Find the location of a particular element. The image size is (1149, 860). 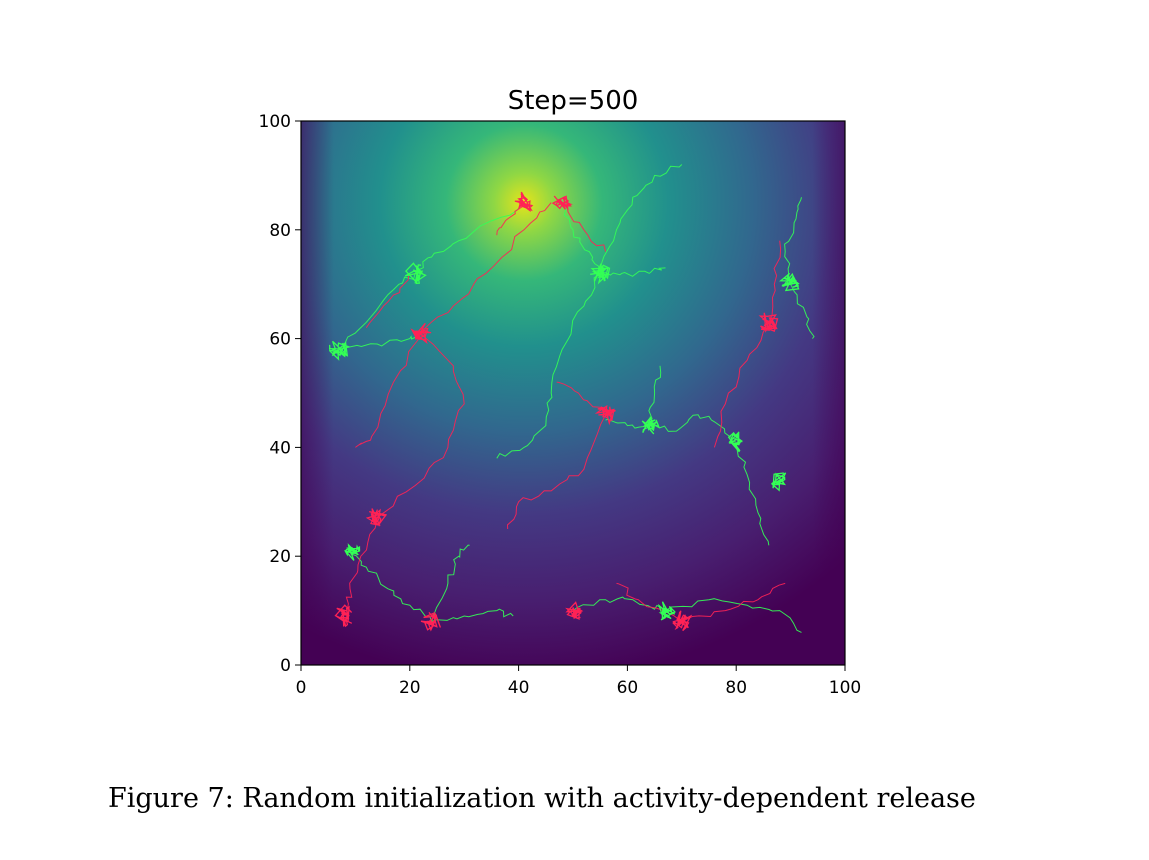

x-tick-label: 0 is located at coordinates (301, 688).